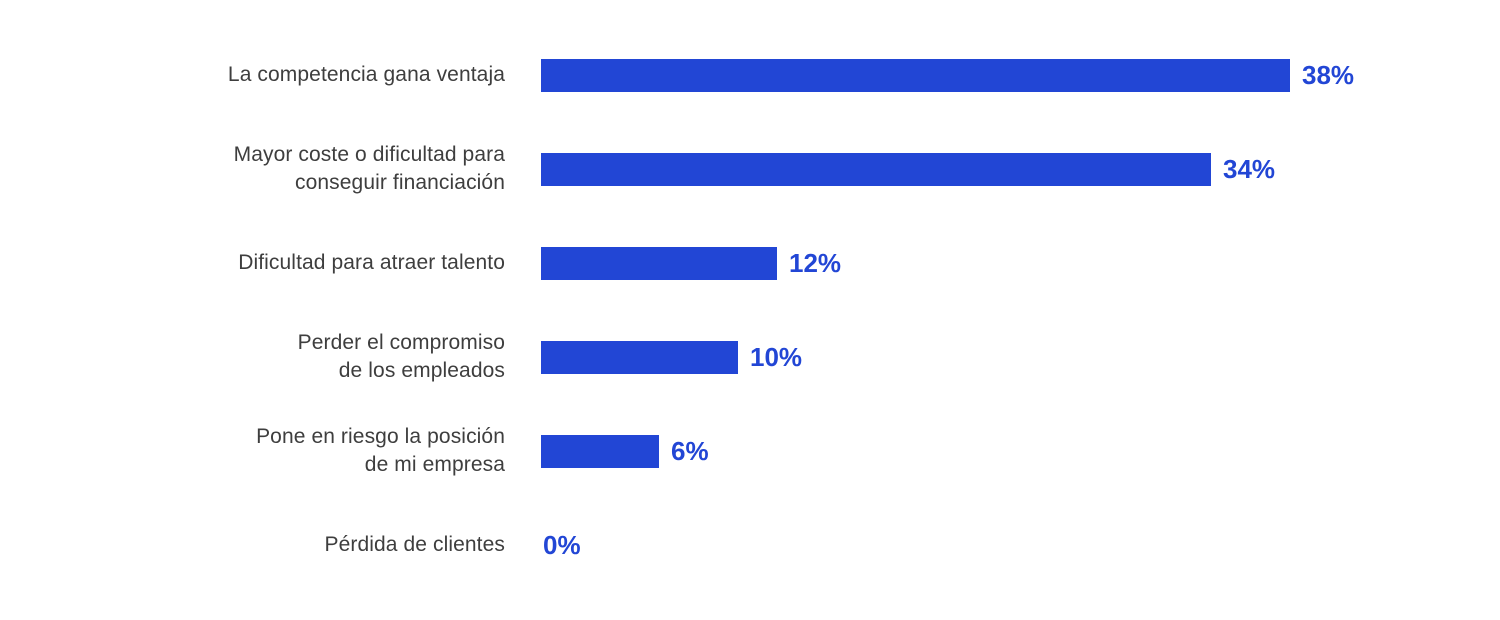 This screenshot has height=620, width=1500. I want to click on bar-track: 34%, so click(1020, 169).